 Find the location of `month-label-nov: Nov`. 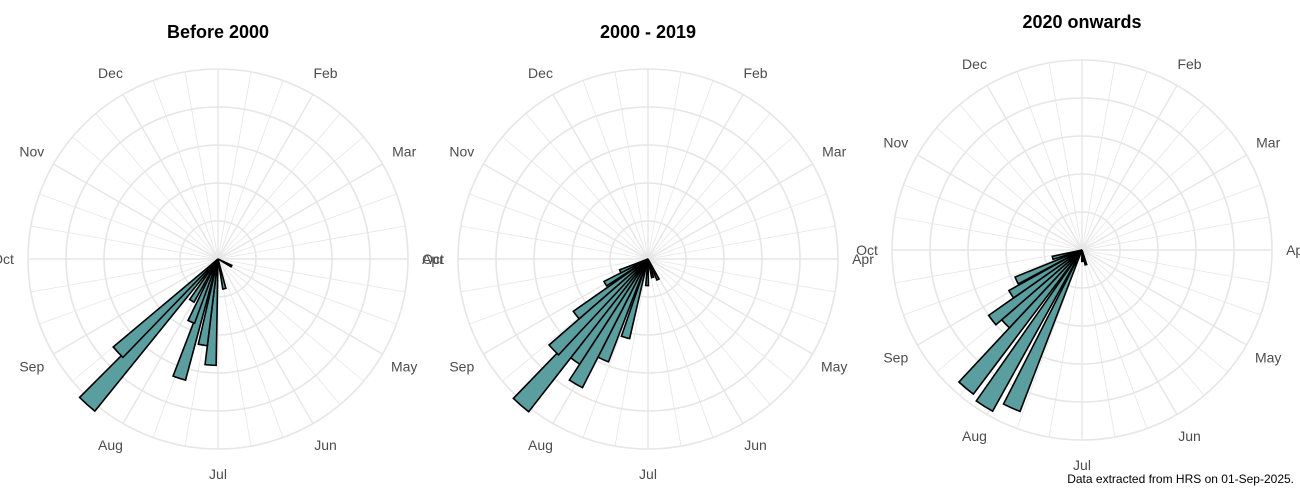

month-label-nov: Nov is located at coordinates (895, 143).